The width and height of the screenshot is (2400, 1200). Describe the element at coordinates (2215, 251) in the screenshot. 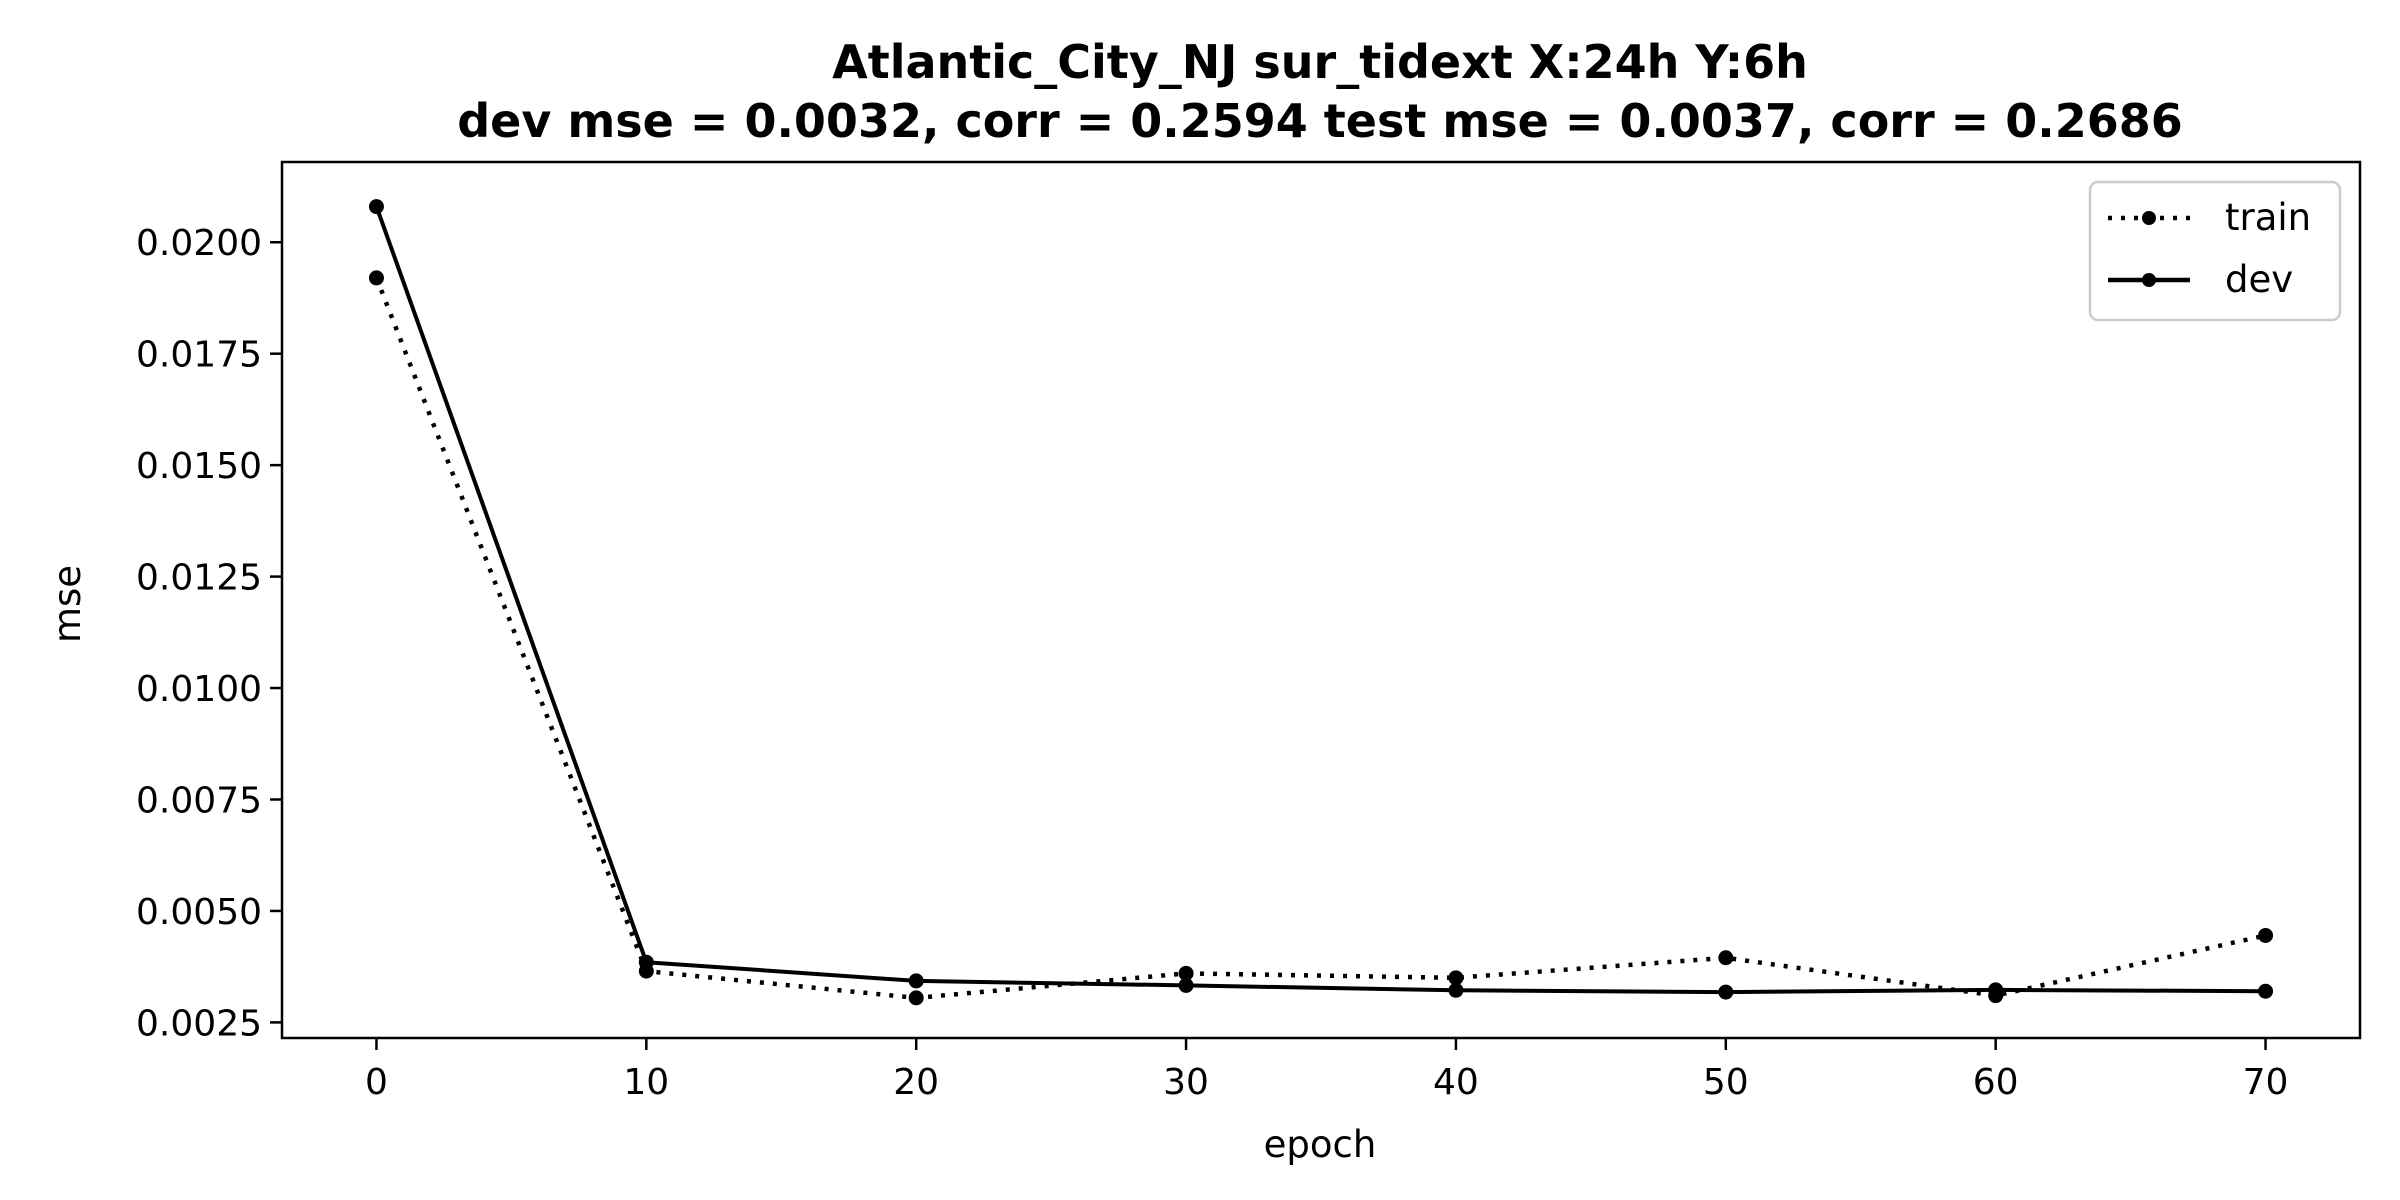

I see `legend: train dev` at that location.